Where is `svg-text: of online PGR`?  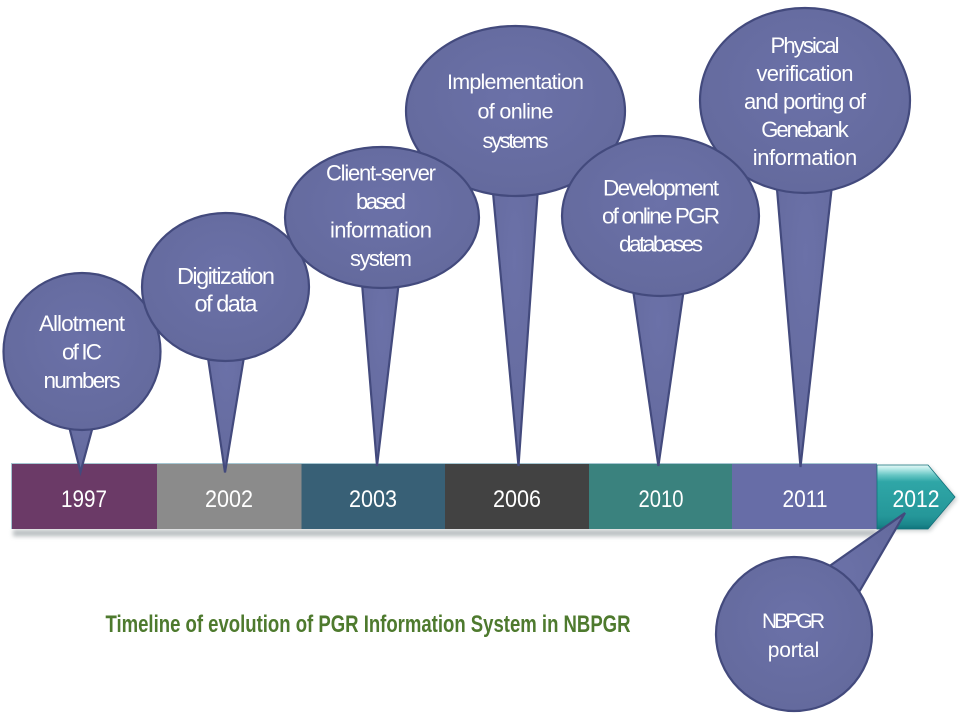 svg-text: of online PGR is located at coordinates (661, 216).